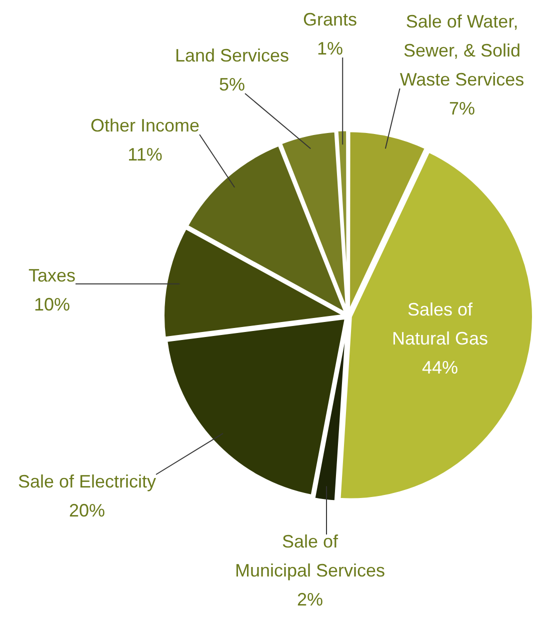  Describe the element at coordinates (145, 154) in the screenshot. I see `data-label: 11%` at that location.